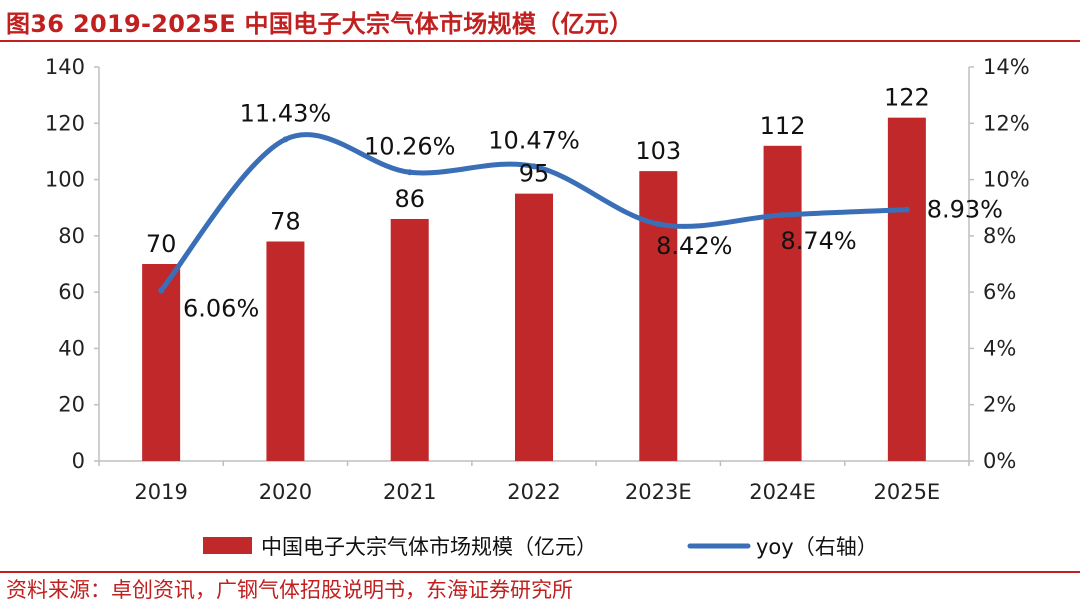 This screenshot has width=1080, height=607. What do you see at coordinates (78, 461) in the screenshot?
I see `left-tick-label: 0` at bounding box center [78, 461].